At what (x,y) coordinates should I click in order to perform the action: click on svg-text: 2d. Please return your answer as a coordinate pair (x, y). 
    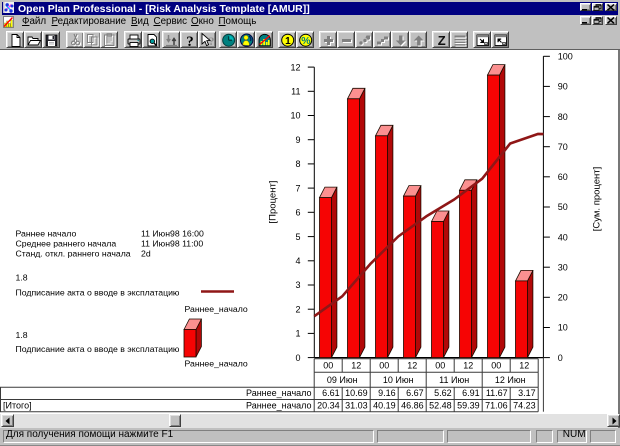
    Looking at the image, I should click on (146, 253).